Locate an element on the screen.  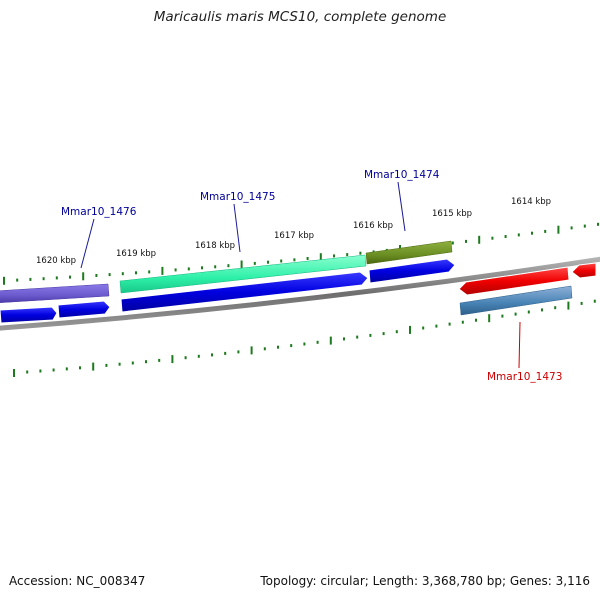
scale-label: 1617 kbp is located at coordinates (294, 236).